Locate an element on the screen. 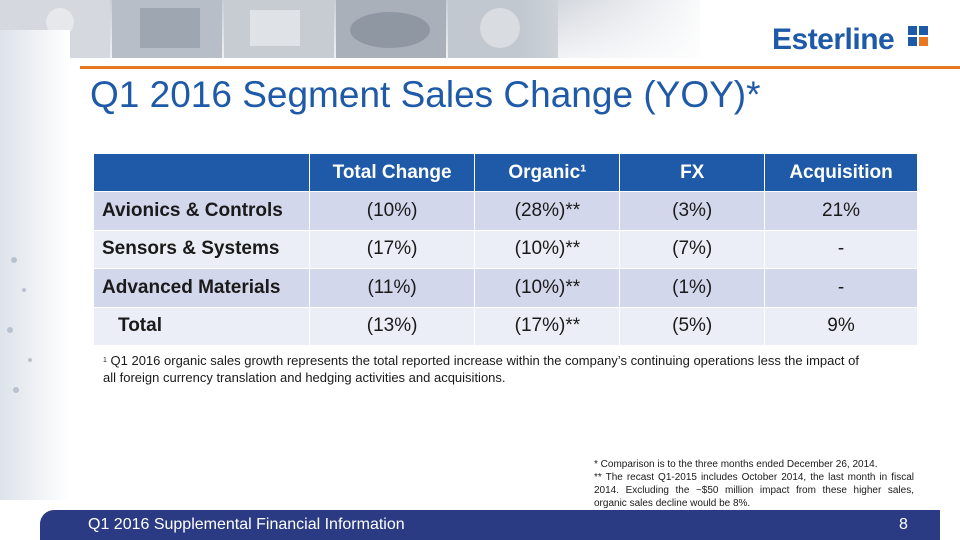  cell-organic: (28%)** is located at coordinates (547, 211).